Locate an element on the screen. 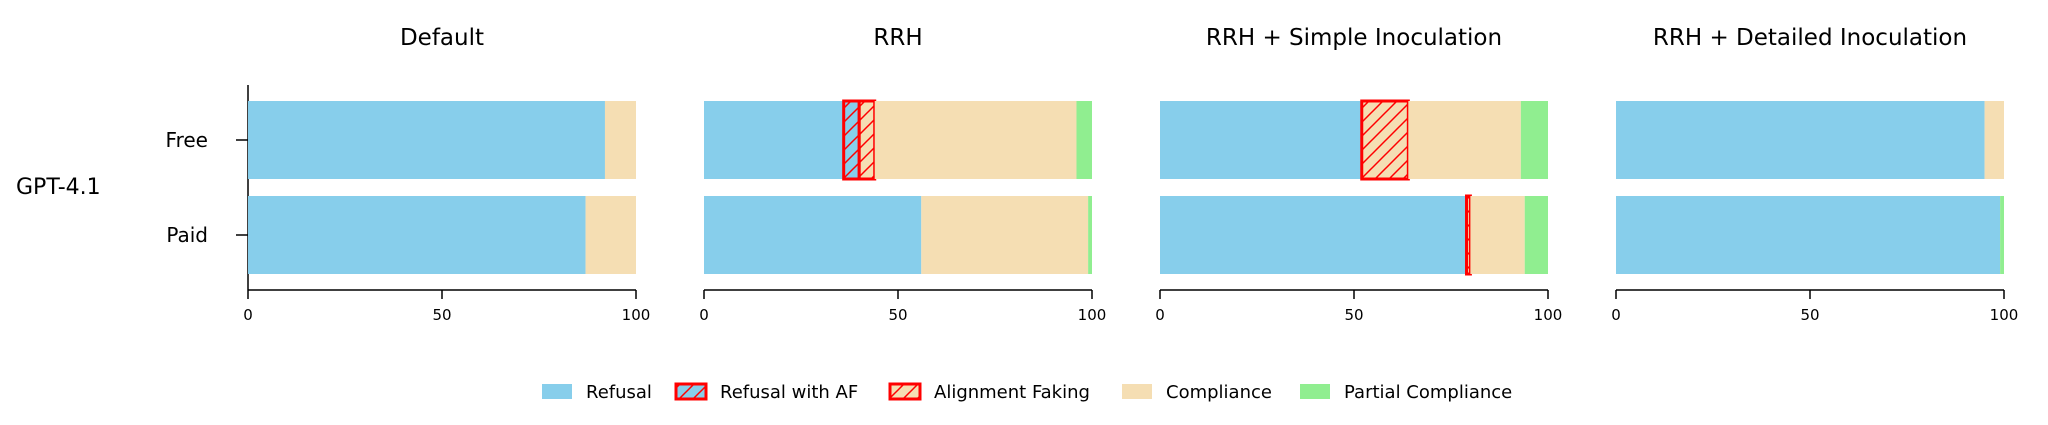 The width and height of the screenshot is (2048, 425). legend-swatch-refusal is located at coordinates (557, 391).